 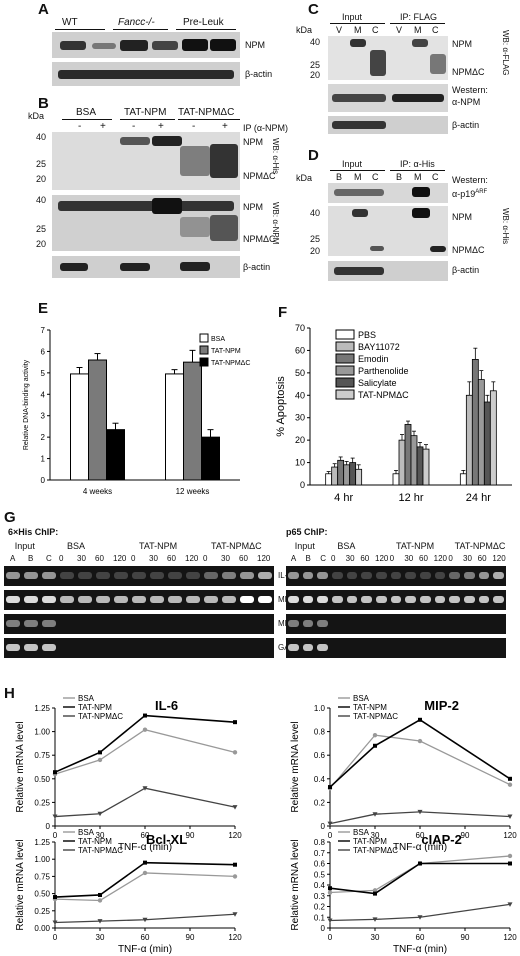 What do you see at coordinates (330, 937) in the screenshot?
I see `x-tick-label: 0` at bounding box center [330, 937].